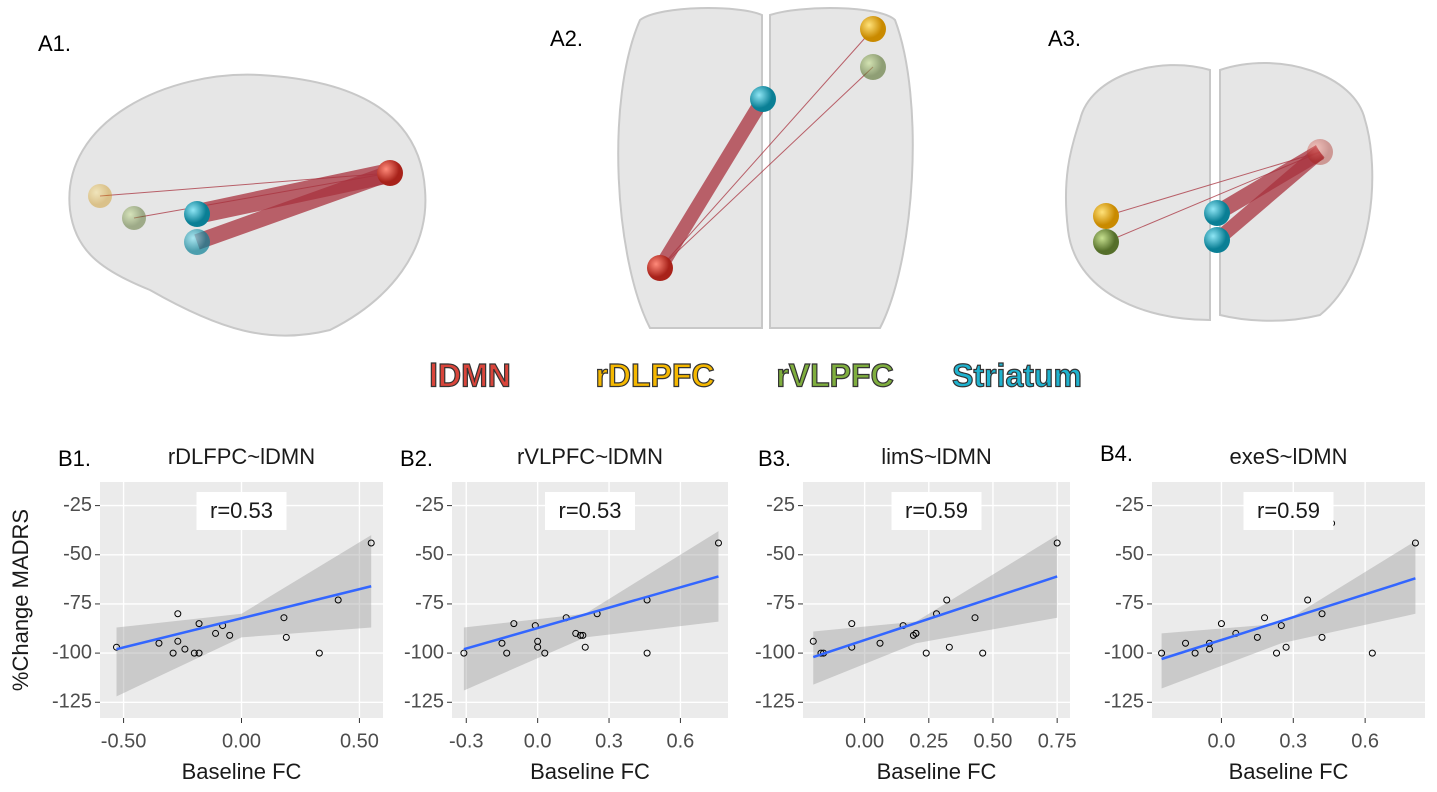  What do you see at coordinates (74, 458) in the screenshot?
I see `panel-label: B1.` at bounding box center [74, 458].